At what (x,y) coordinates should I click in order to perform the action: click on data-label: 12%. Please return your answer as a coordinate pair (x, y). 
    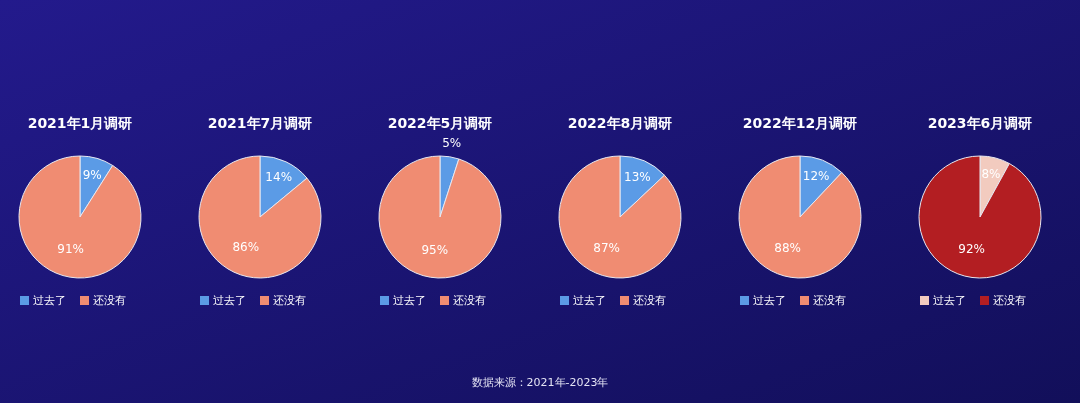
    Looking at the image, I should click on (816, 176).